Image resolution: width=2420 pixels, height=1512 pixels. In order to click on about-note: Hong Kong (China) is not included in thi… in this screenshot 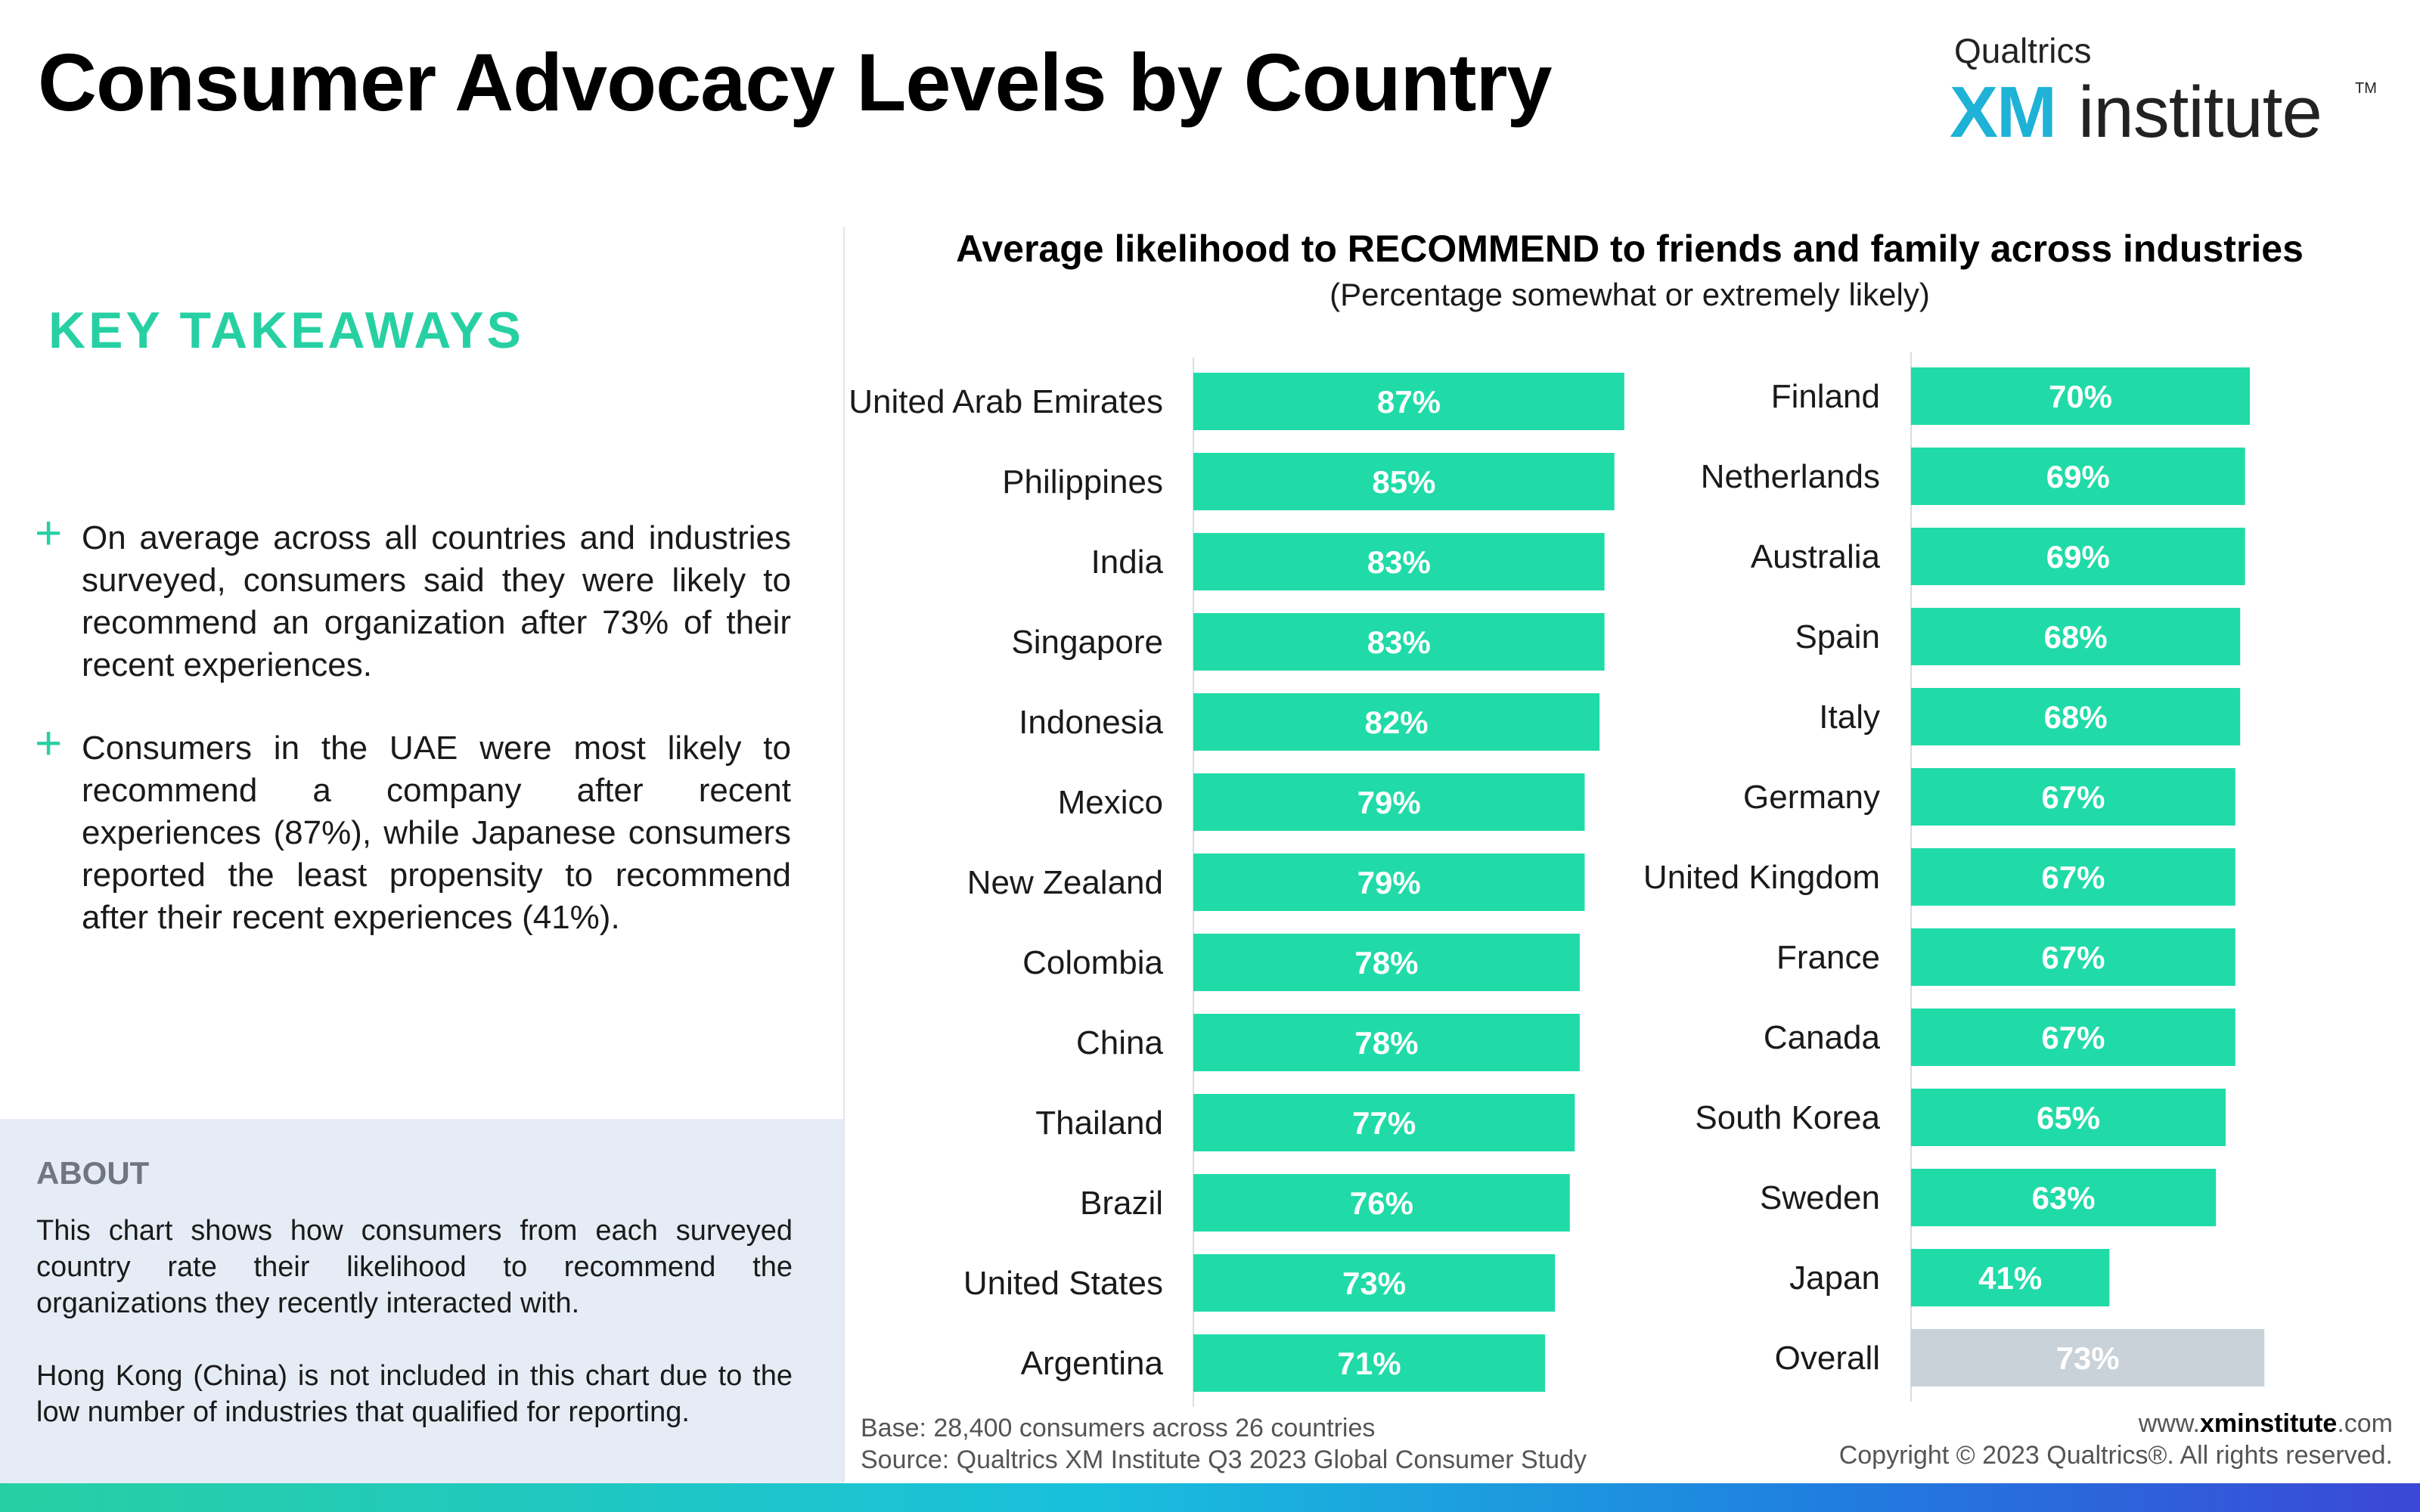, I will do `click(414, 1394)`.